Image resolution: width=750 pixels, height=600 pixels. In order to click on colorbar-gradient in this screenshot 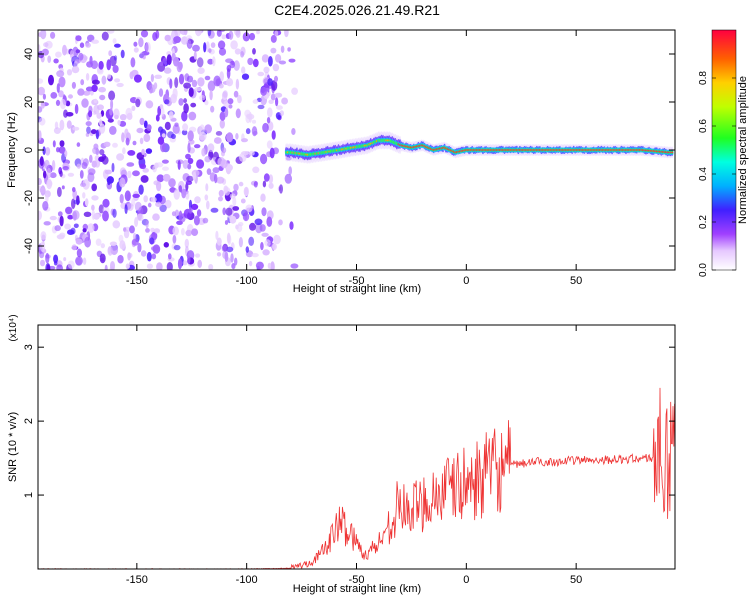, I will do `click(724, 150)`.